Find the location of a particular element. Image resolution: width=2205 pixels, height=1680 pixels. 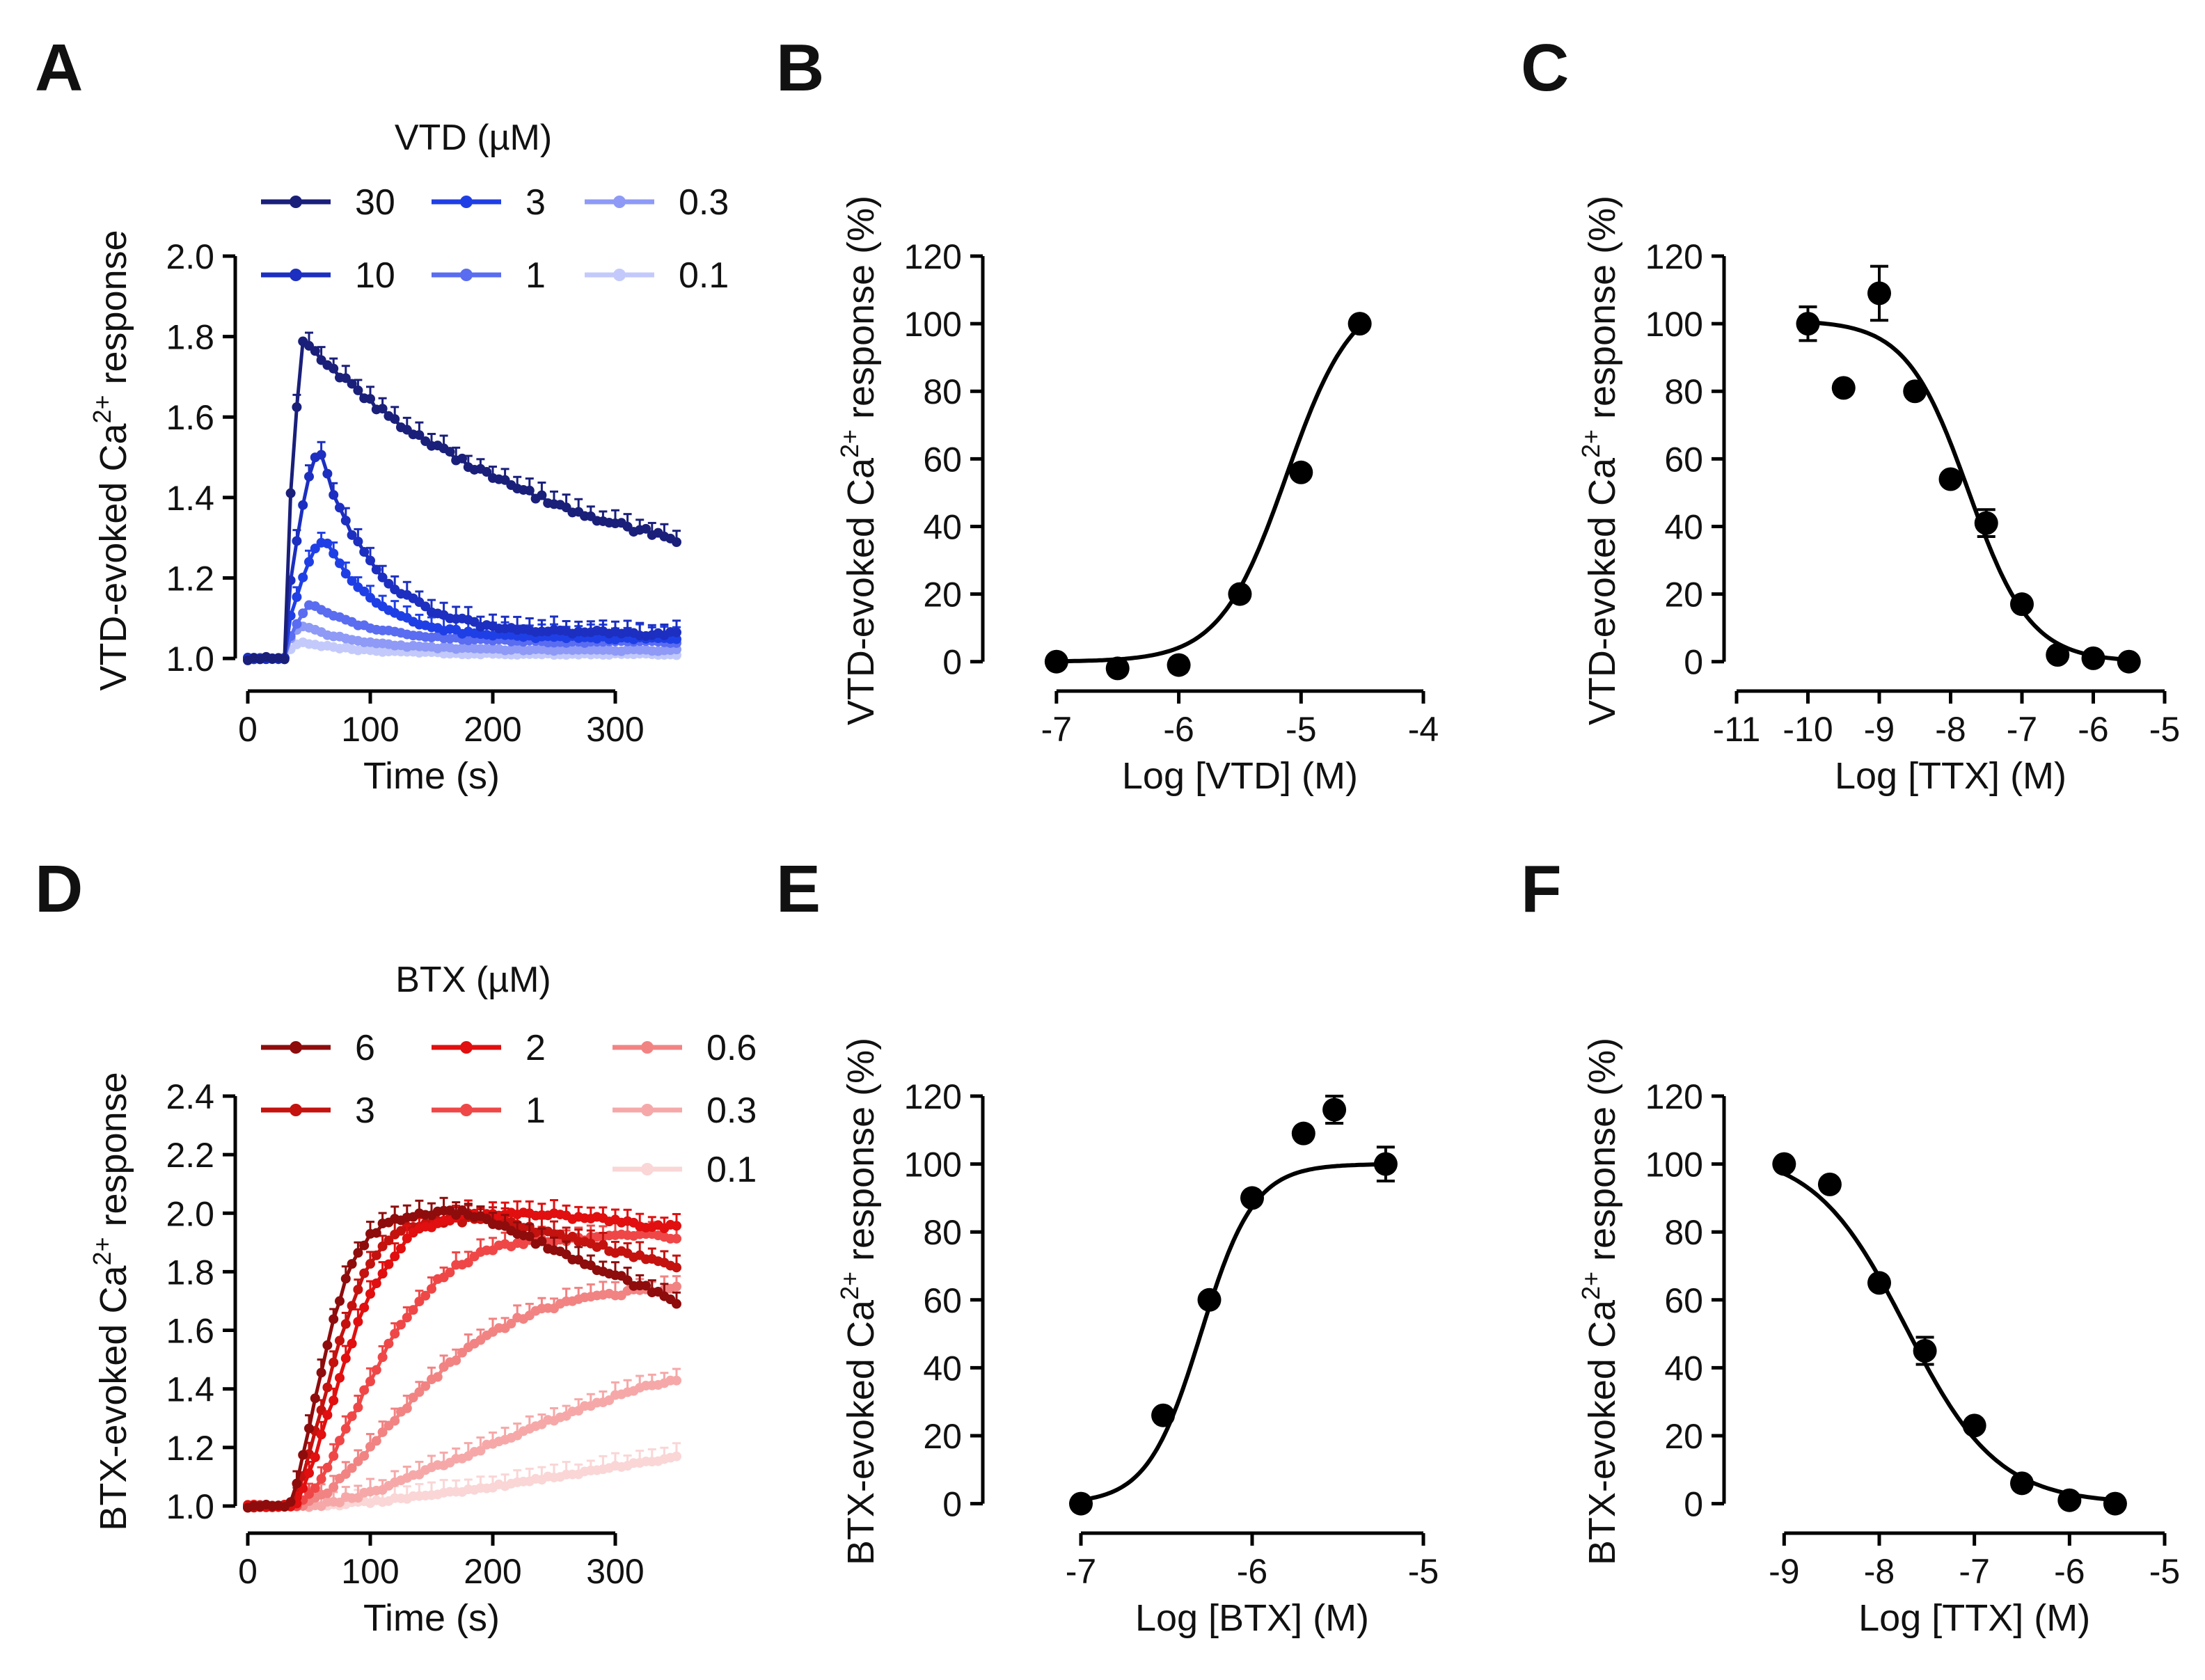

panel-2-x-axis-title: Log [TTX] (M) is located at coordinates (1950, 776).